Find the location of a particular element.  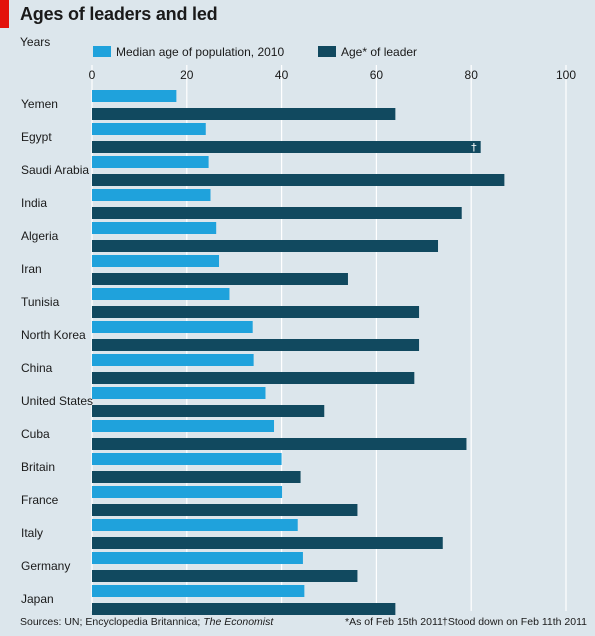

footnote-stood-down: †Stood down on Feb 11th 2011 is located at coordinates (514, 622).